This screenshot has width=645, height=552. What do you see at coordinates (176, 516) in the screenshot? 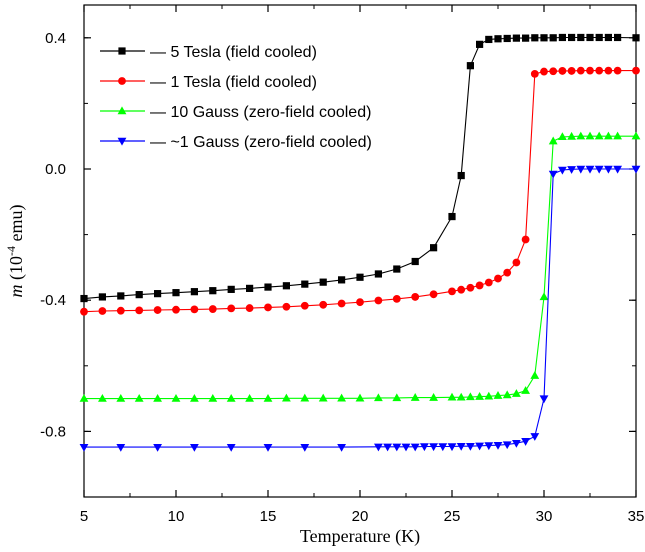
I see `x-tick-label: 10` at bounding box center [176, 516].